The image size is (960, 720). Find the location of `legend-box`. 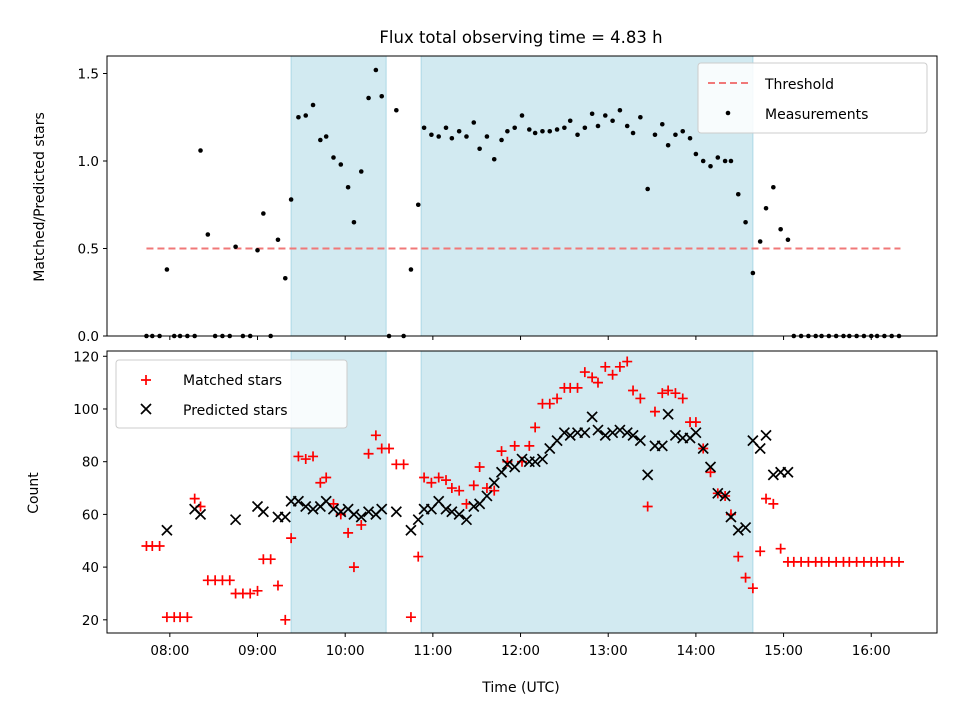

legend-box is located at coordinates (812, 98).